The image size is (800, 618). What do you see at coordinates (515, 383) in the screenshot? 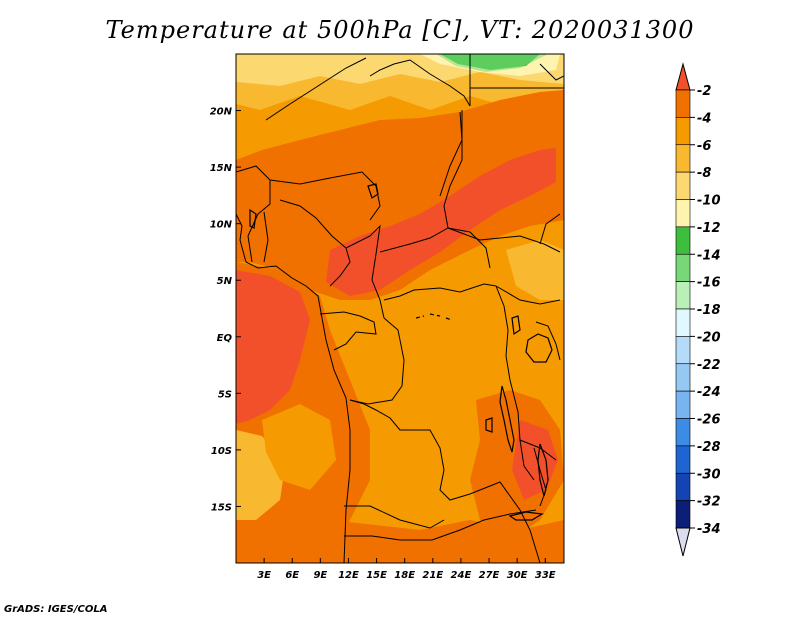
I see `border-drc-east` at bounding box center [515, 383].